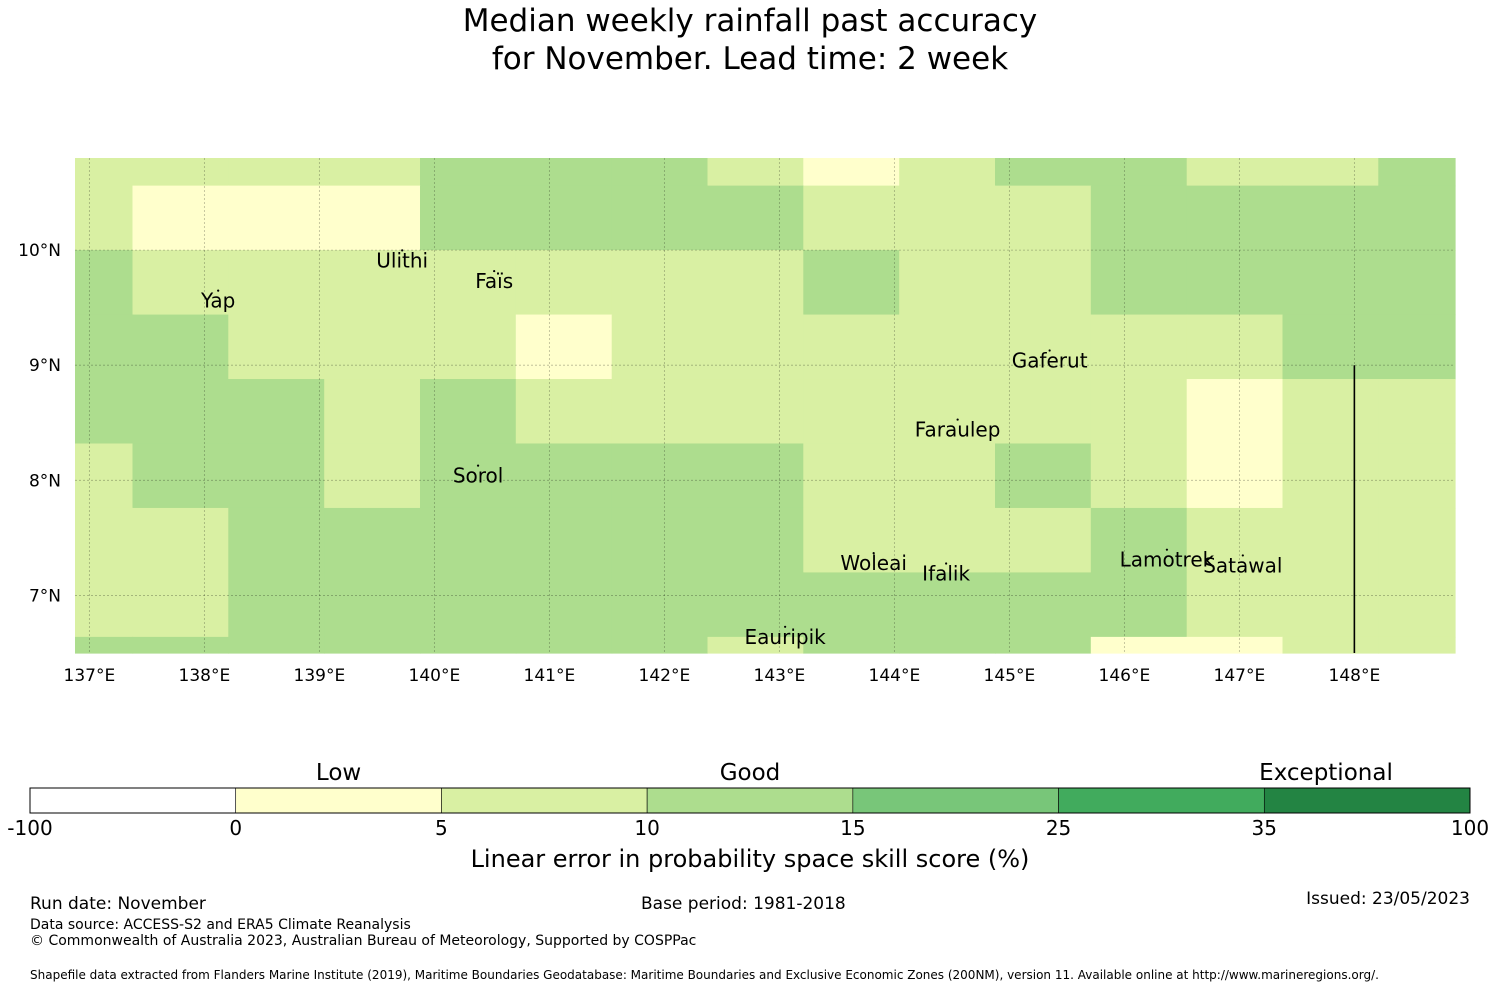 This screenshot has width=1500, height=990. I want to click on lat-tick-label: 7°N, so click(45, 596).